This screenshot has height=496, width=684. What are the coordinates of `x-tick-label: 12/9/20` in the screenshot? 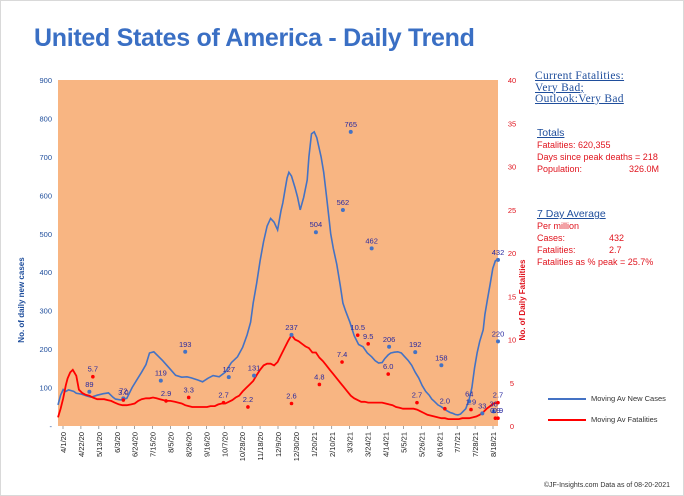 It's located at (278, 444).